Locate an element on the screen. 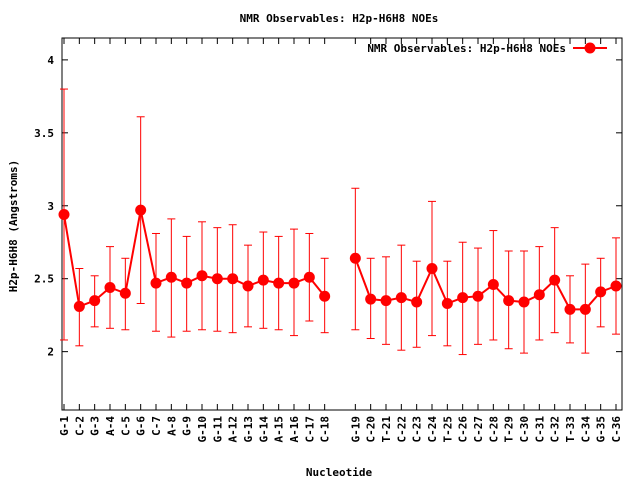  x-tick-label: G-10 is located at coordinates (202, 429).